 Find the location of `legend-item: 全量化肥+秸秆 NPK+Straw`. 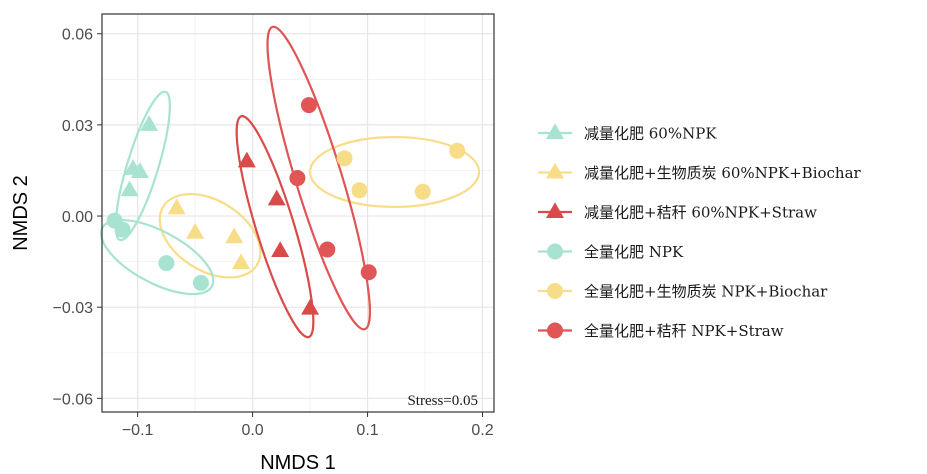

legend-item: 全量化肥+秸秆 NPK+Straw is located at coordinates (661, 331).